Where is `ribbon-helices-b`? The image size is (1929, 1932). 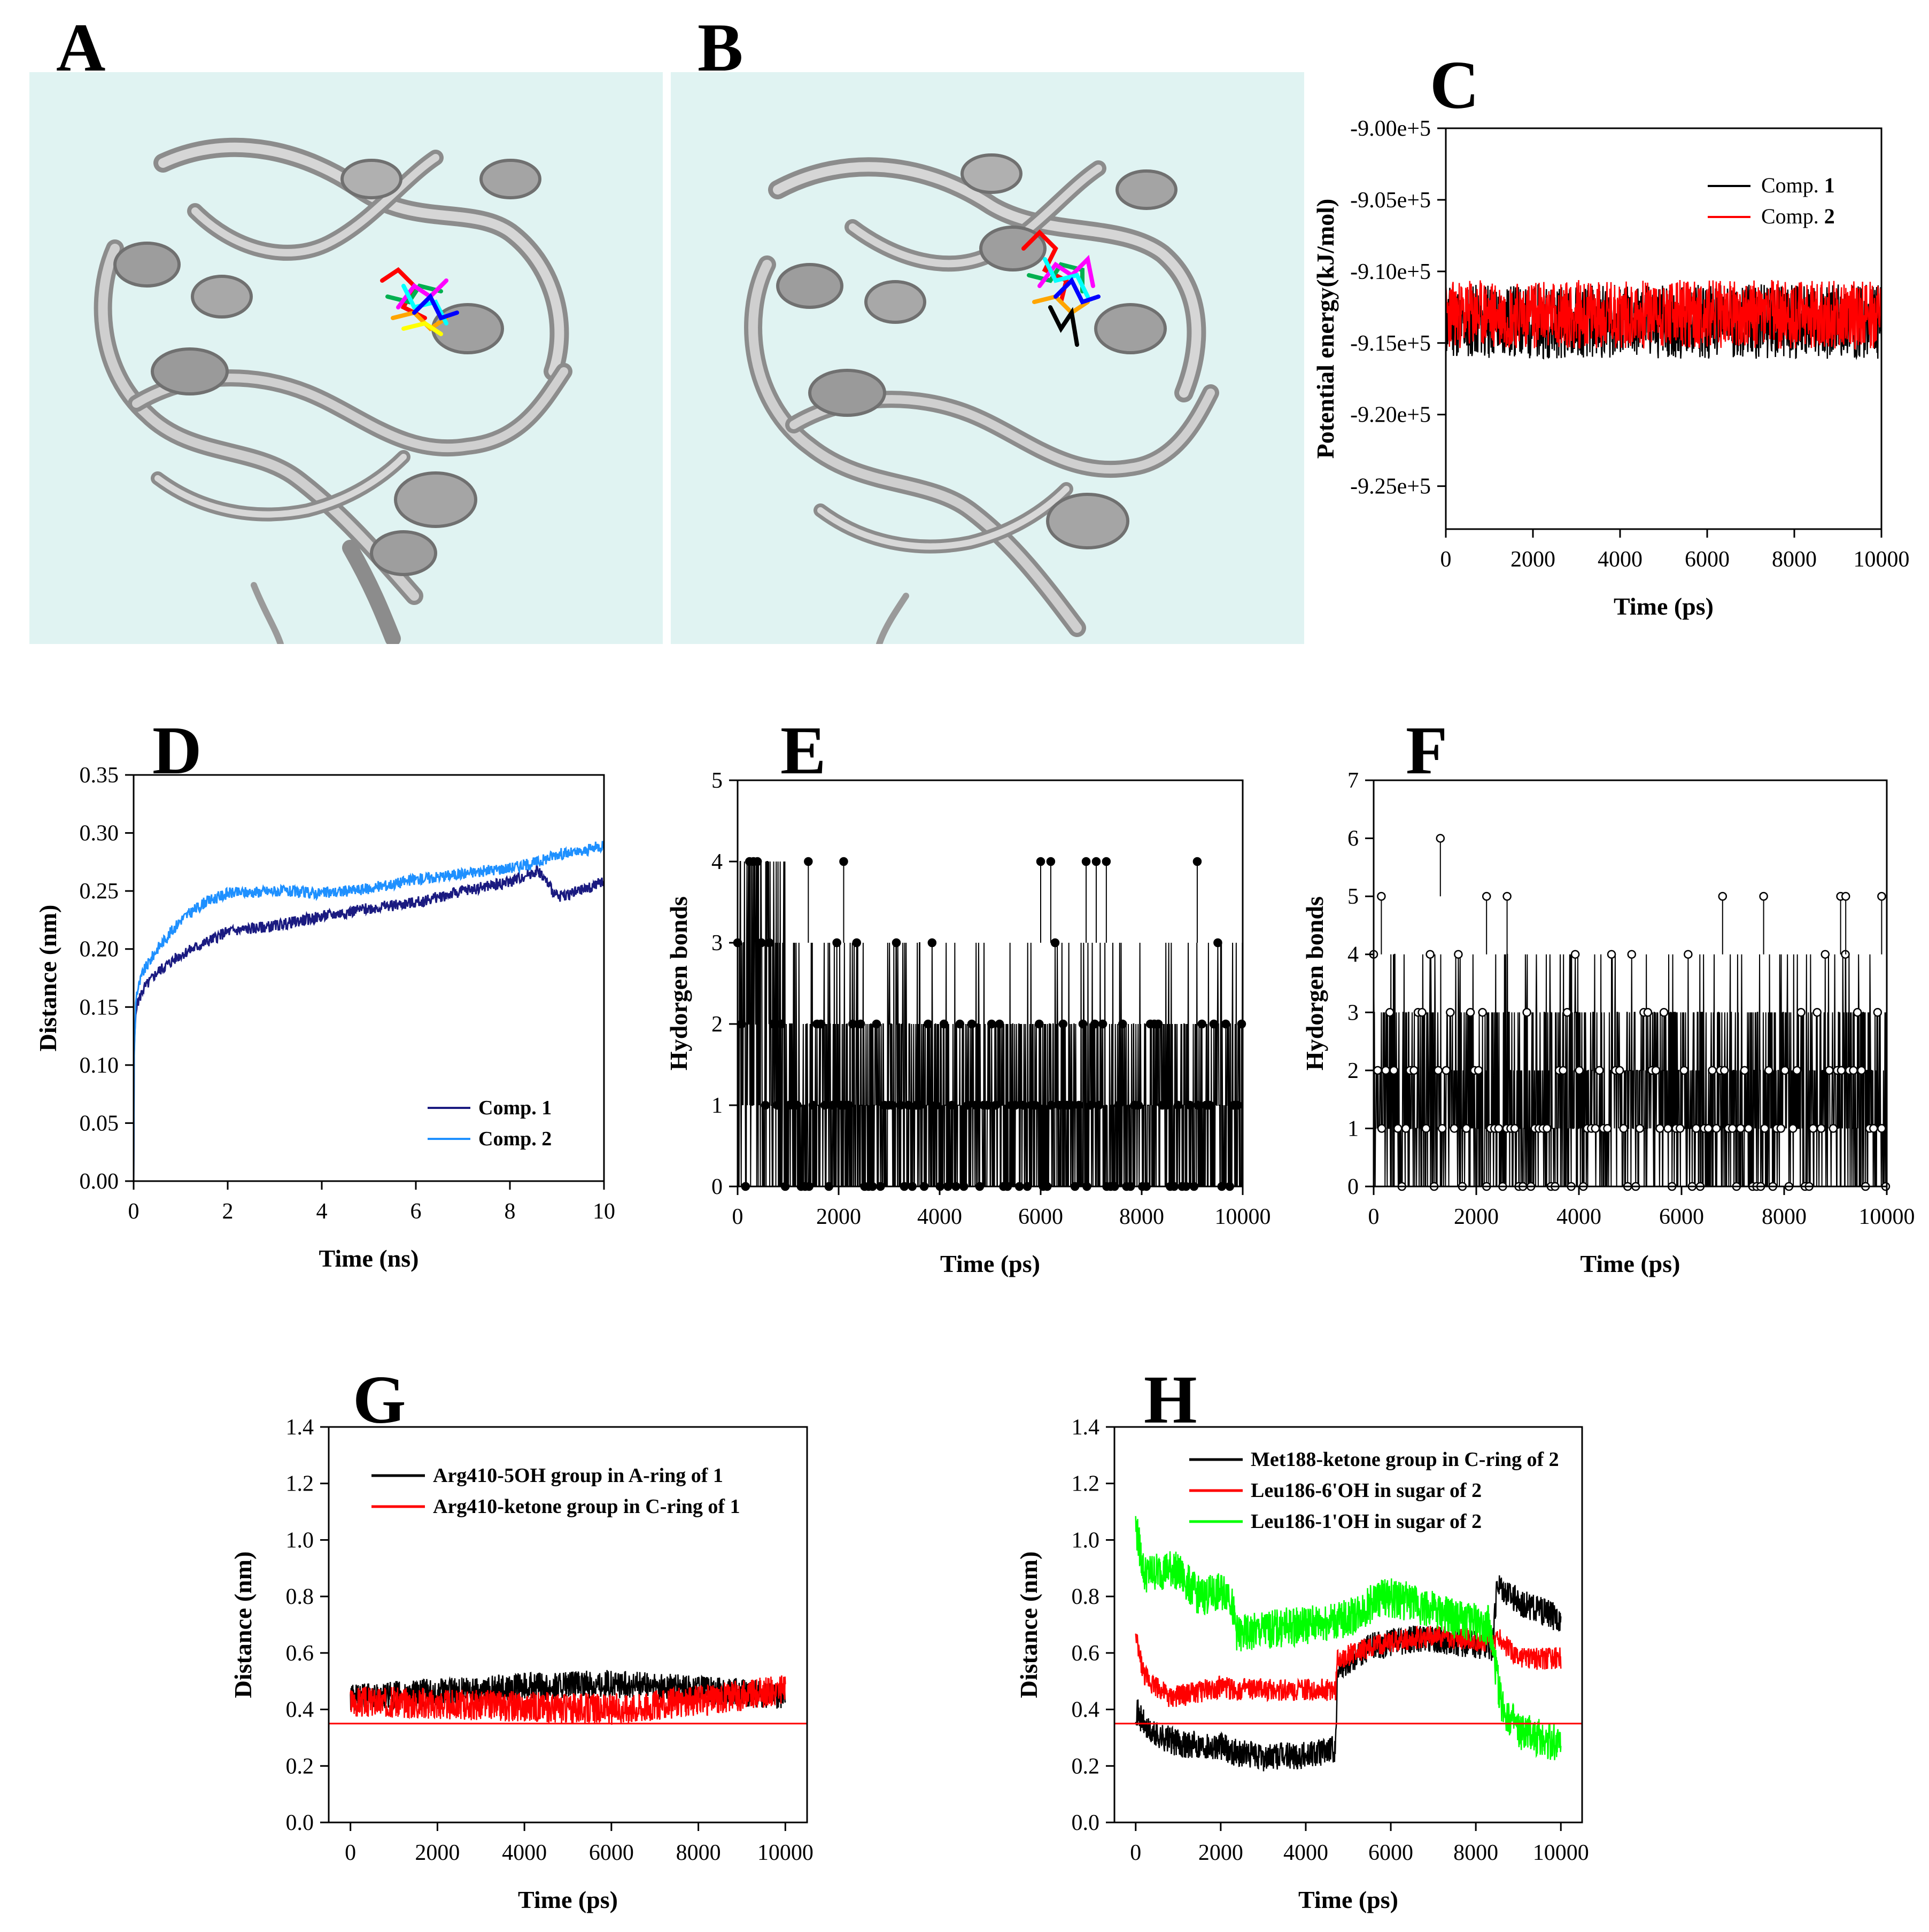
ribbon-helices-b is located at coordinates (976, 351).